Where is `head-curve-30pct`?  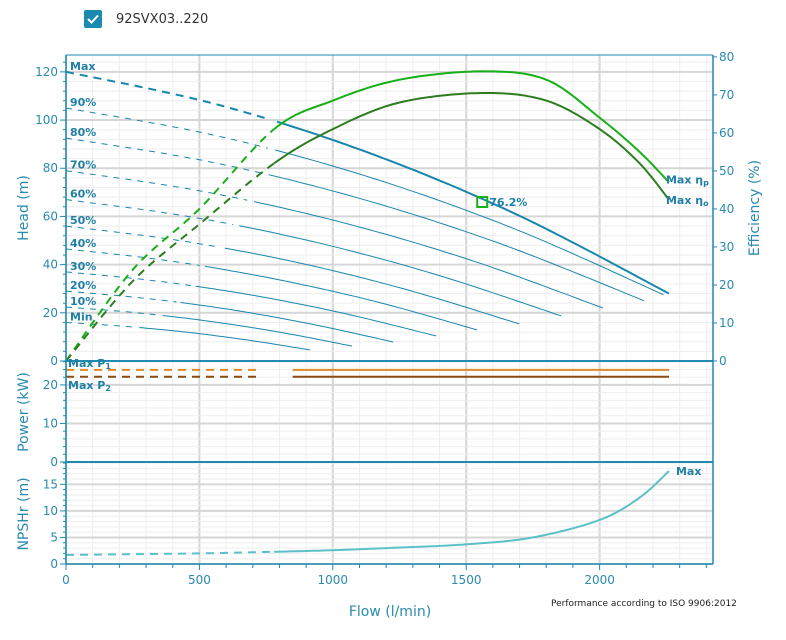 head-curve-30pct is located at coordinates (316, 311).